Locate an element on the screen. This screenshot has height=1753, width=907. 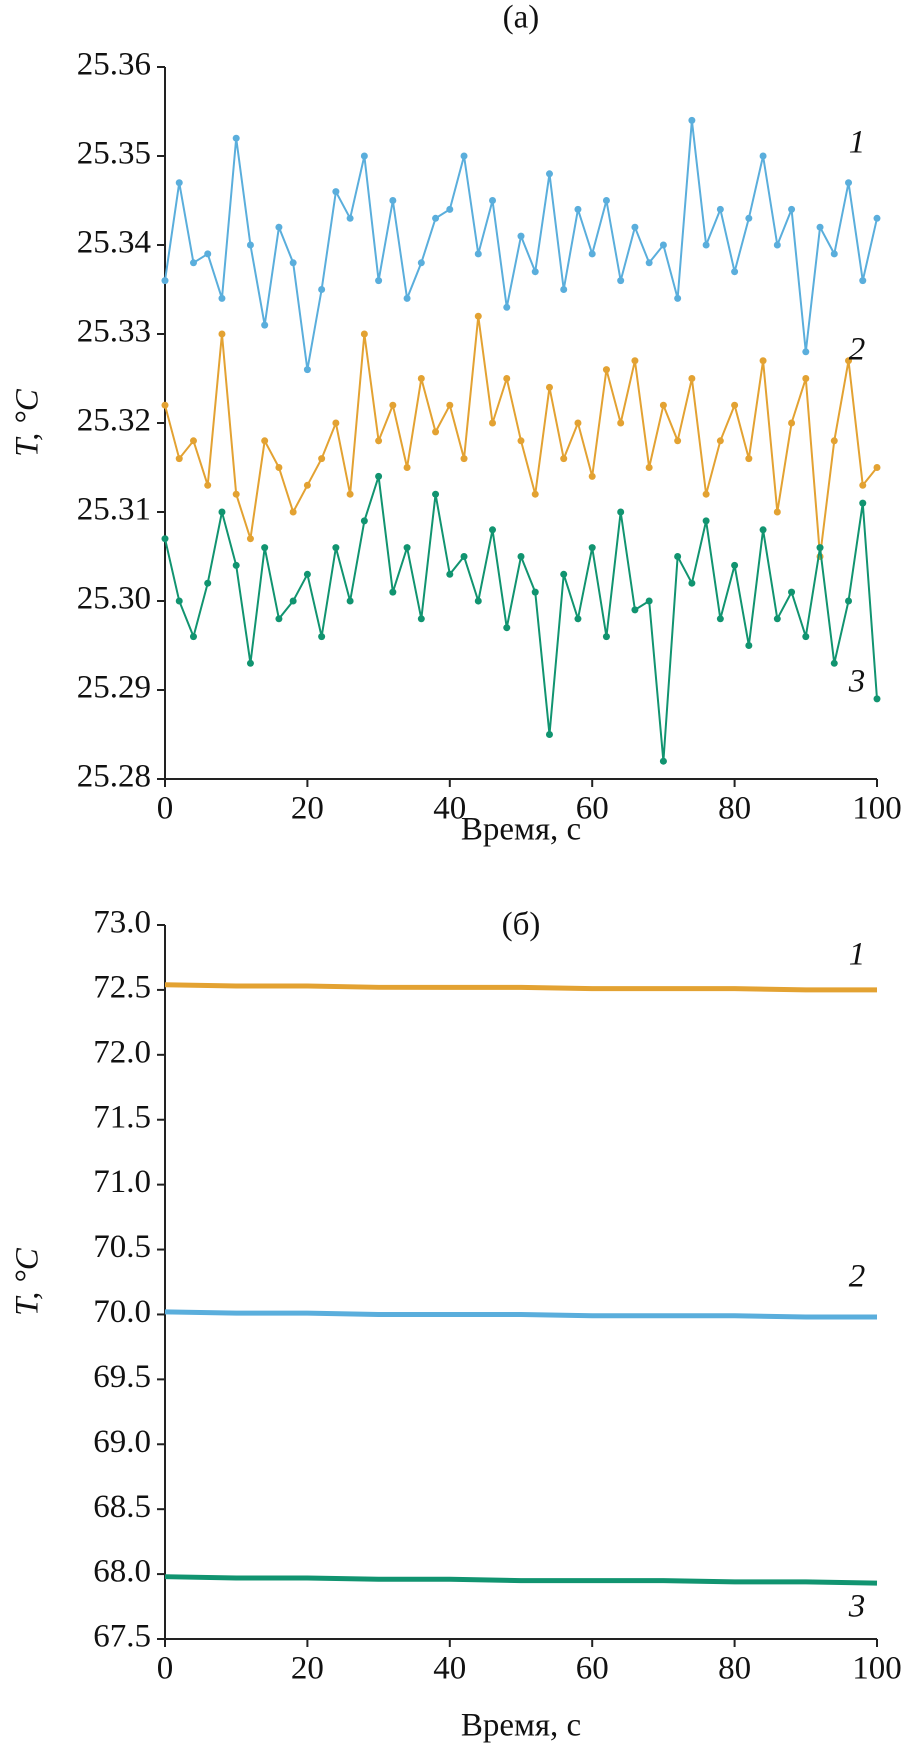
y-tick-label: 25.34 is located at coordinates (114, 243).